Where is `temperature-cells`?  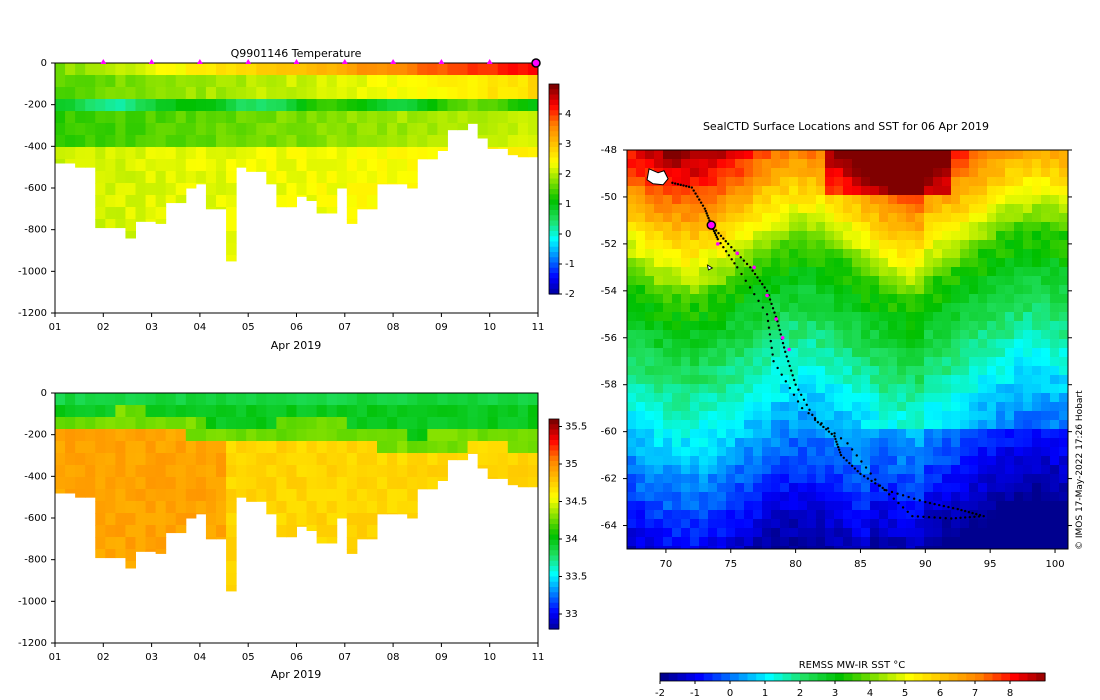
temperature-cells is located at coordinates (296, 162).